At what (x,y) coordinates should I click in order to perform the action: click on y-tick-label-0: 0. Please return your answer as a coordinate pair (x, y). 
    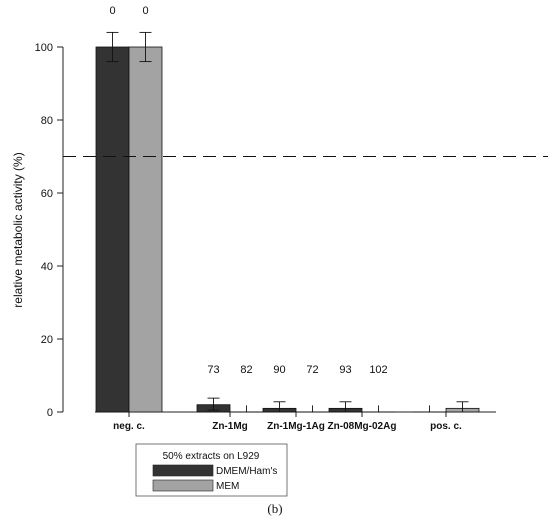
    Looking at the image, I should click on (50, 413).